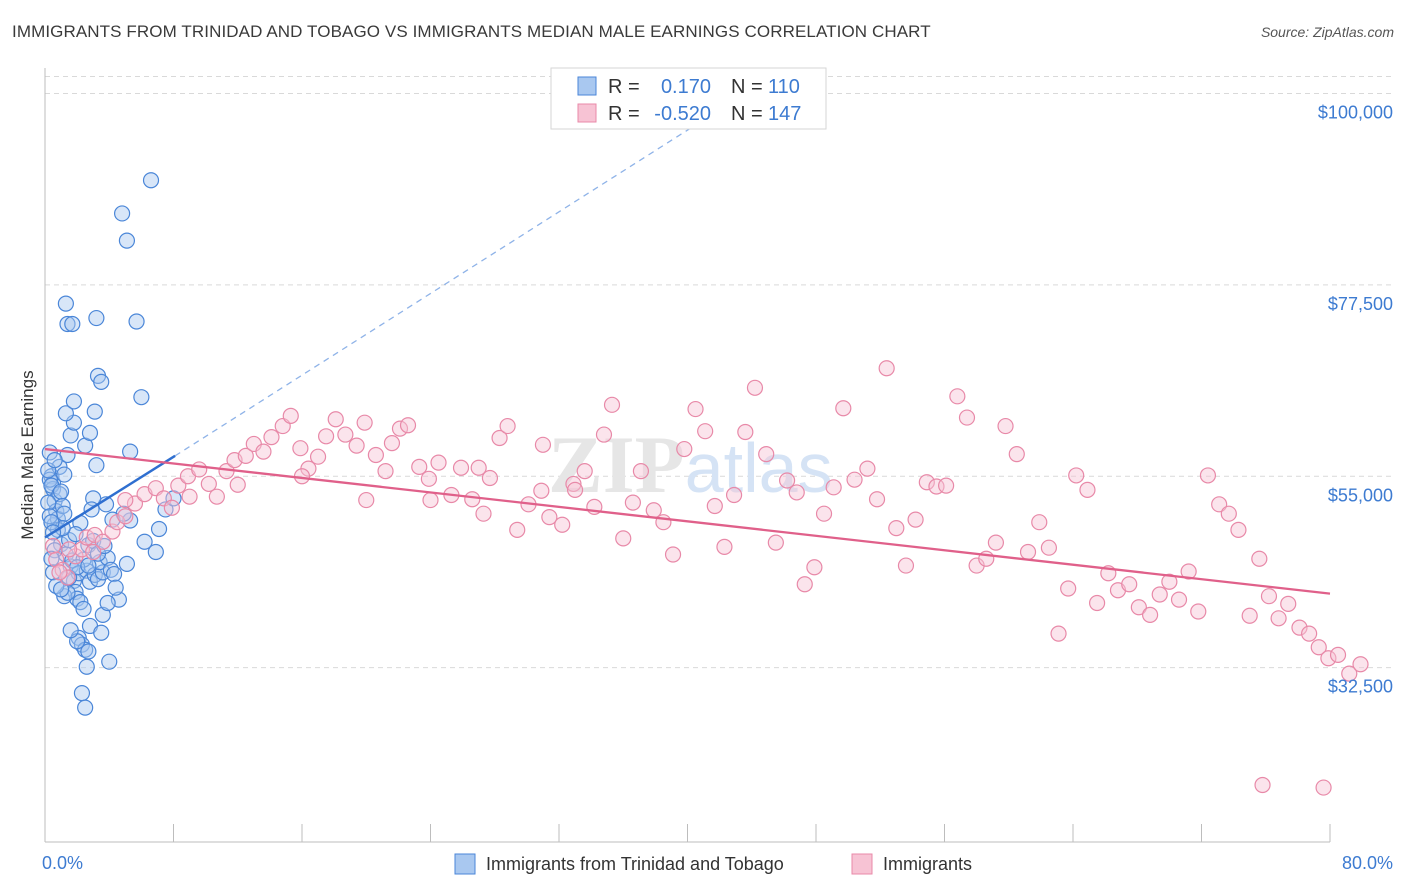  What do you see at coordinates (465, 864) in the screenshot?
I see `bottom-legend-swatch-blue` at bounding box center [465, 864].